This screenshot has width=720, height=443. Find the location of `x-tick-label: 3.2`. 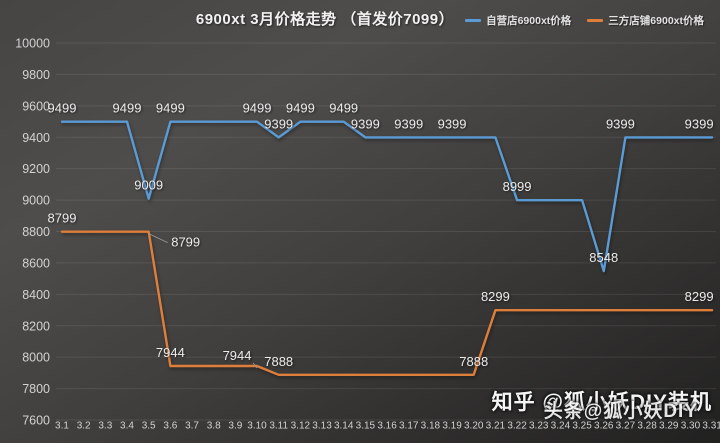

x-tick-label: 3.2 is located at coordinates (84, 426).